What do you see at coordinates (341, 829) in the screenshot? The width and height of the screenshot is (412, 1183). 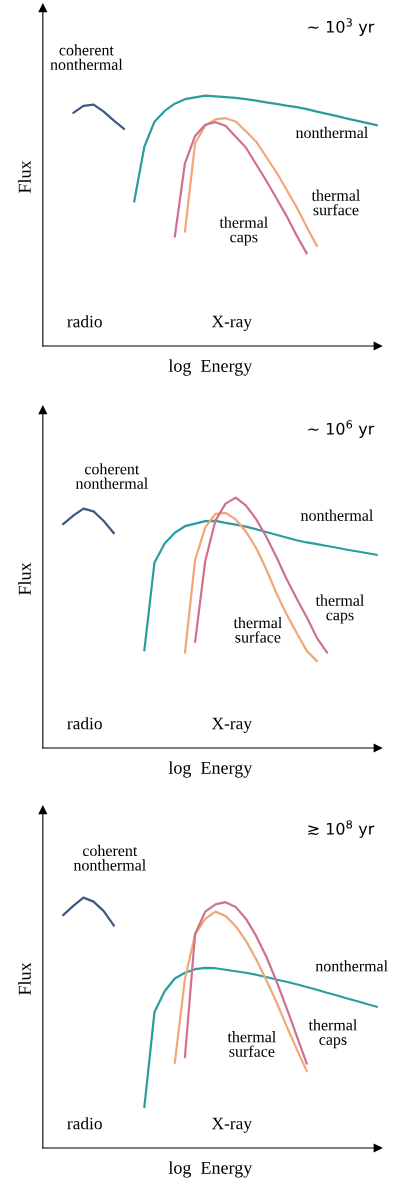 I see `chart-title: ≳ 10$^{8}$ yr` at bounding box center [341, 829].